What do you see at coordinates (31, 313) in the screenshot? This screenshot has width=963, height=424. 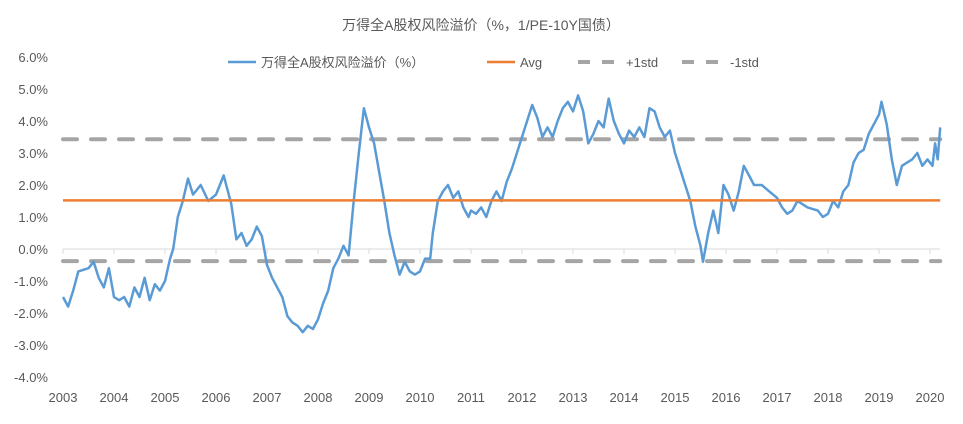 I see `y-tick-label: -2.0%` at bounding box center [31, 313].